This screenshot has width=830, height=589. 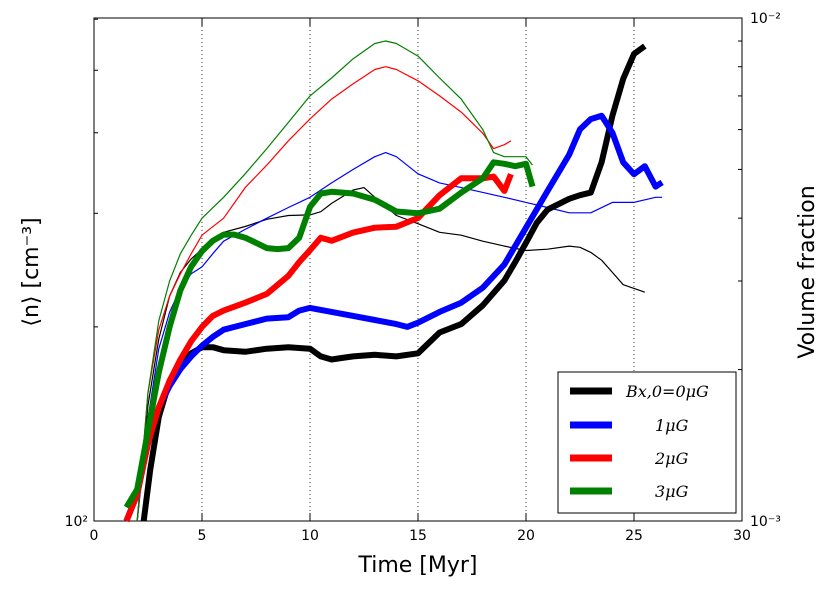 I want to click on y-axis-title-left: ⟨n⟩ [cm⁻³], so click(x=31, y=271).